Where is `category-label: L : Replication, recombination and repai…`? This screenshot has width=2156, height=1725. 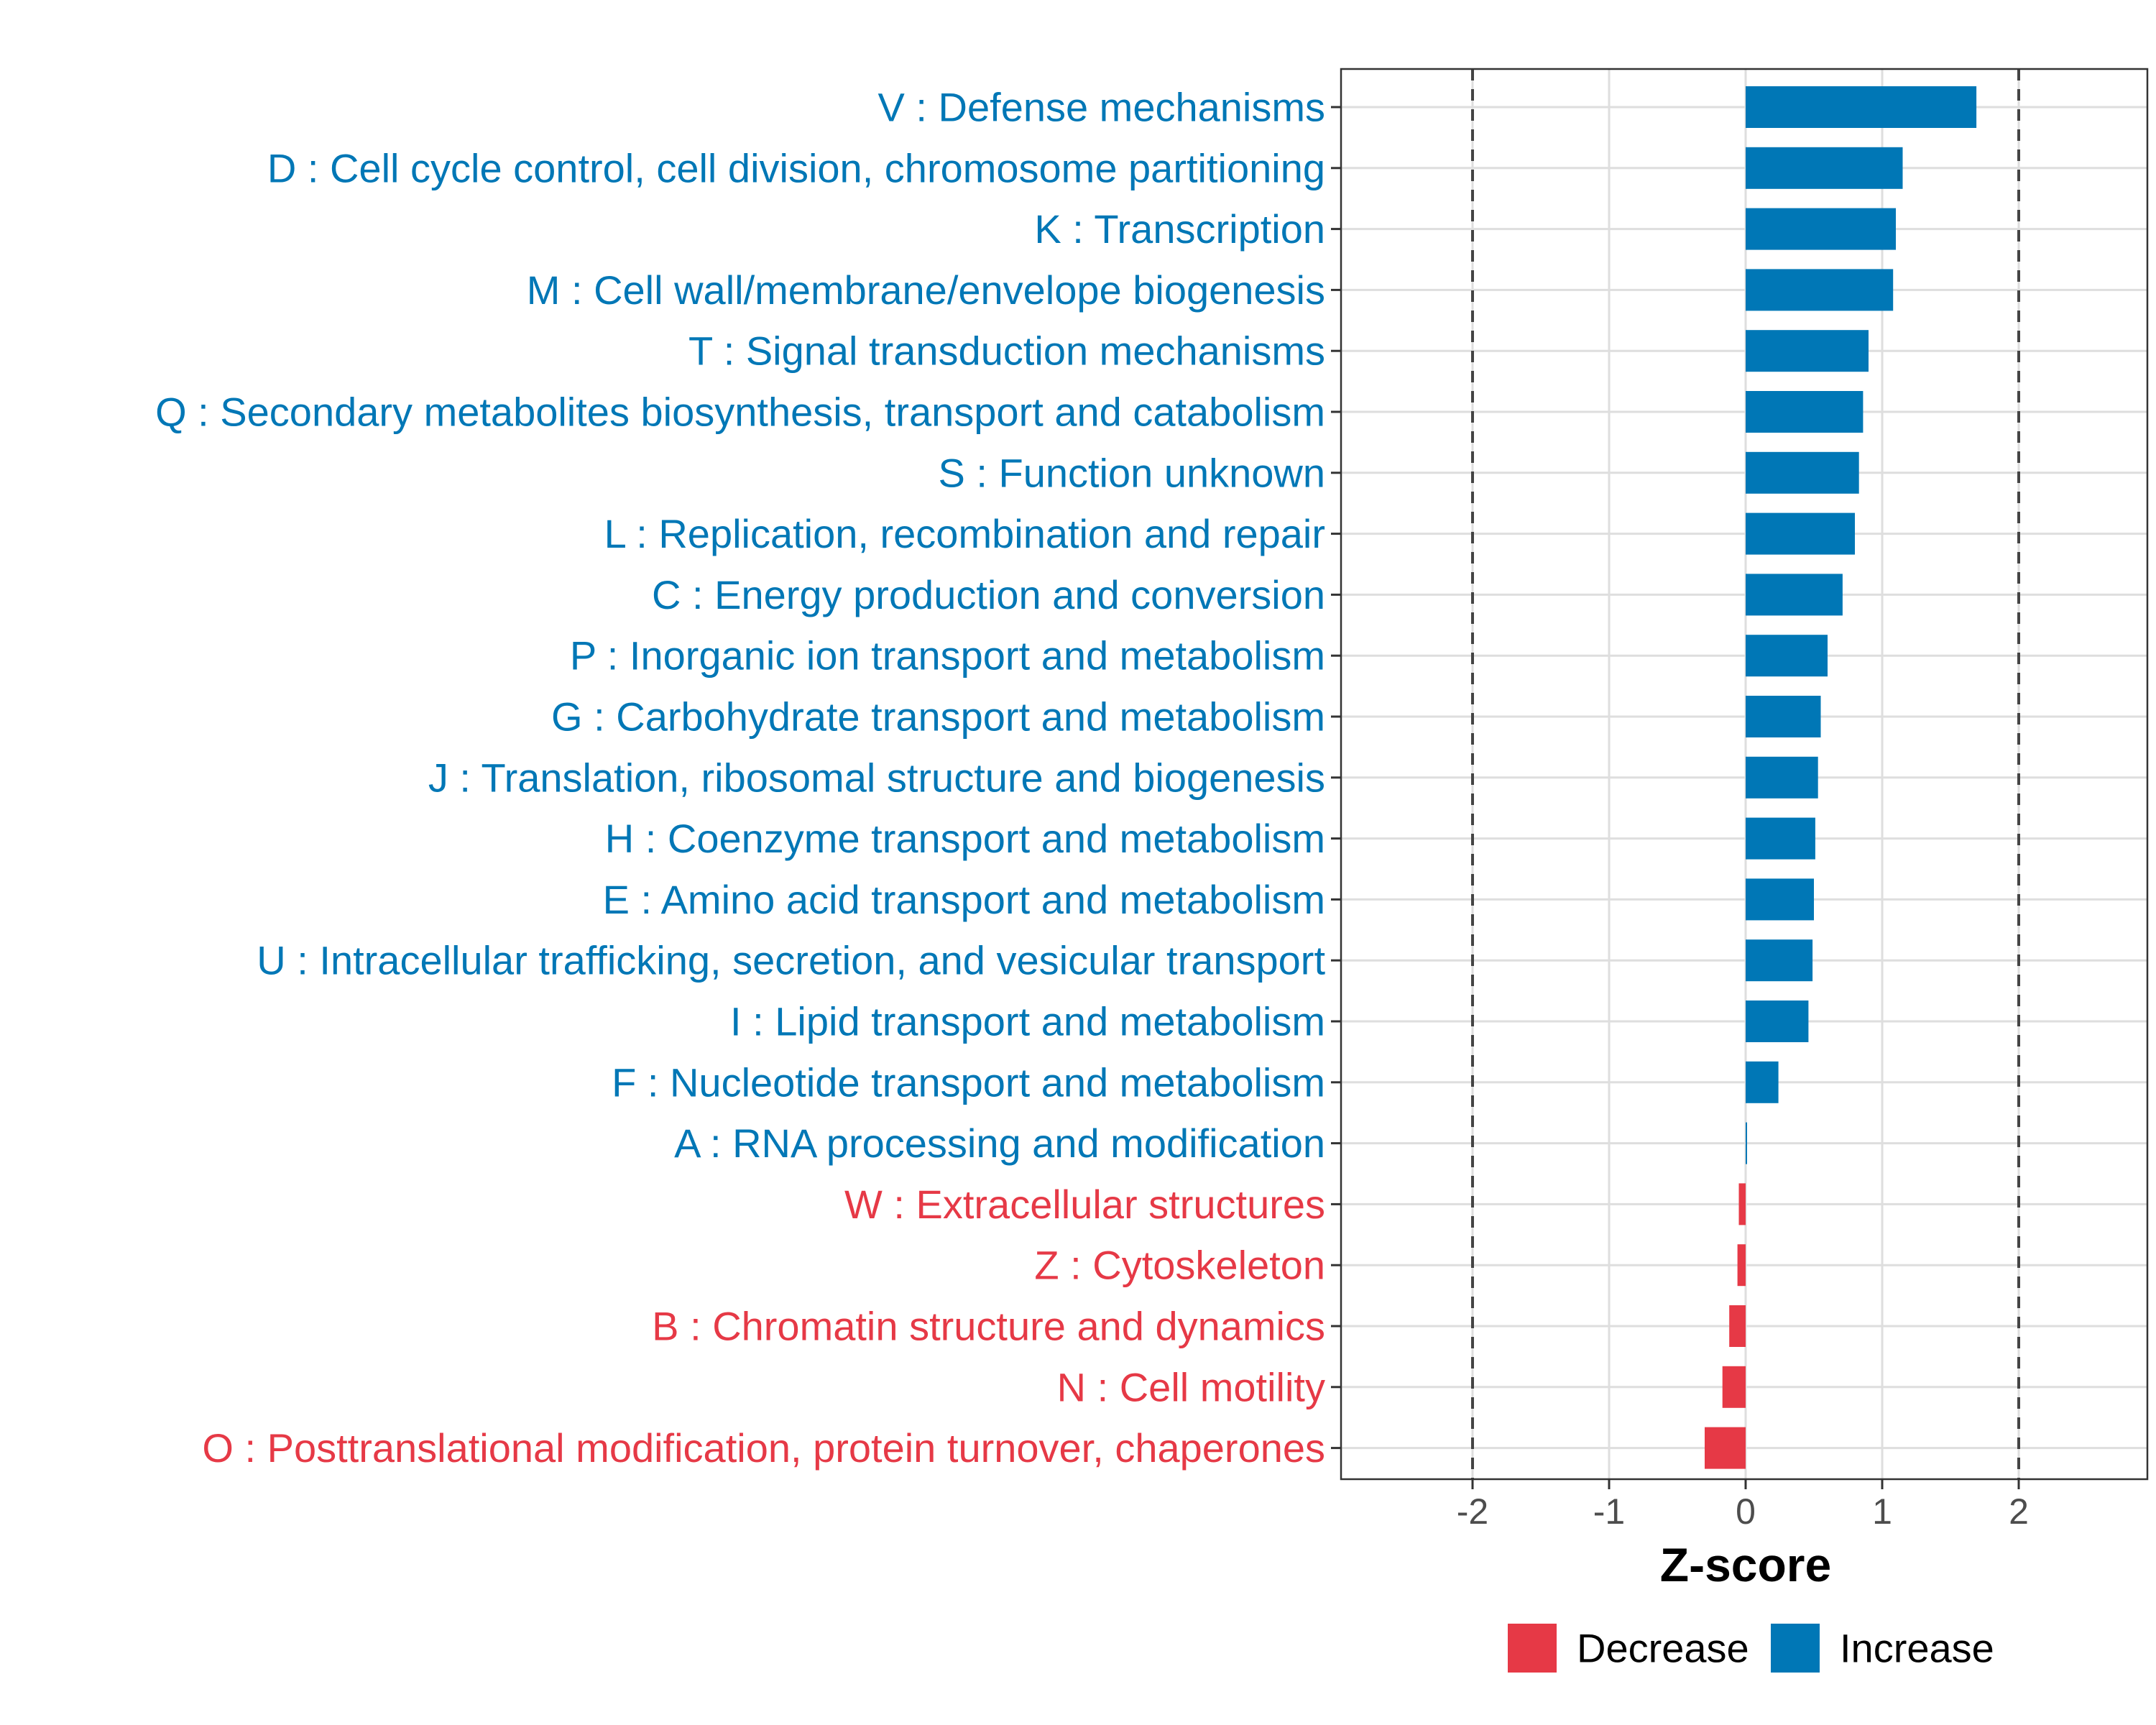 category-label: L : Replication, recombination and repai… is located at coordinates (964, 533).